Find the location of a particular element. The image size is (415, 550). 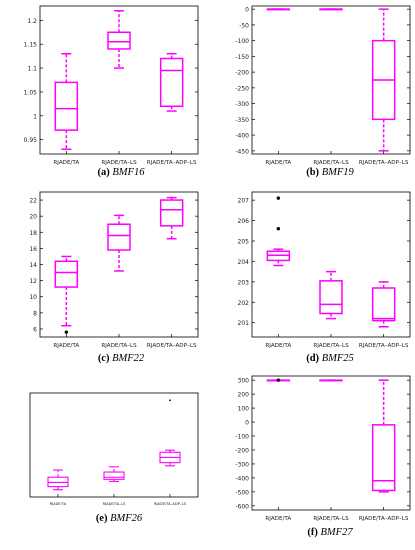

y-tick-label: 12 is located at coordinates (33, 281).